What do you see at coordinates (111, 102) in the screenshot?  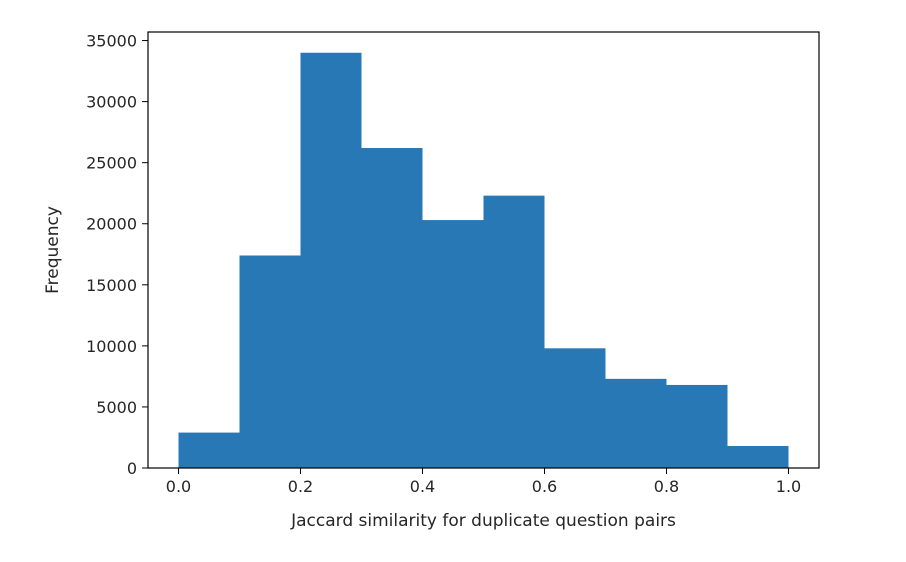 I see `y-tick-label: 30000` at bounding box center [111, 102].